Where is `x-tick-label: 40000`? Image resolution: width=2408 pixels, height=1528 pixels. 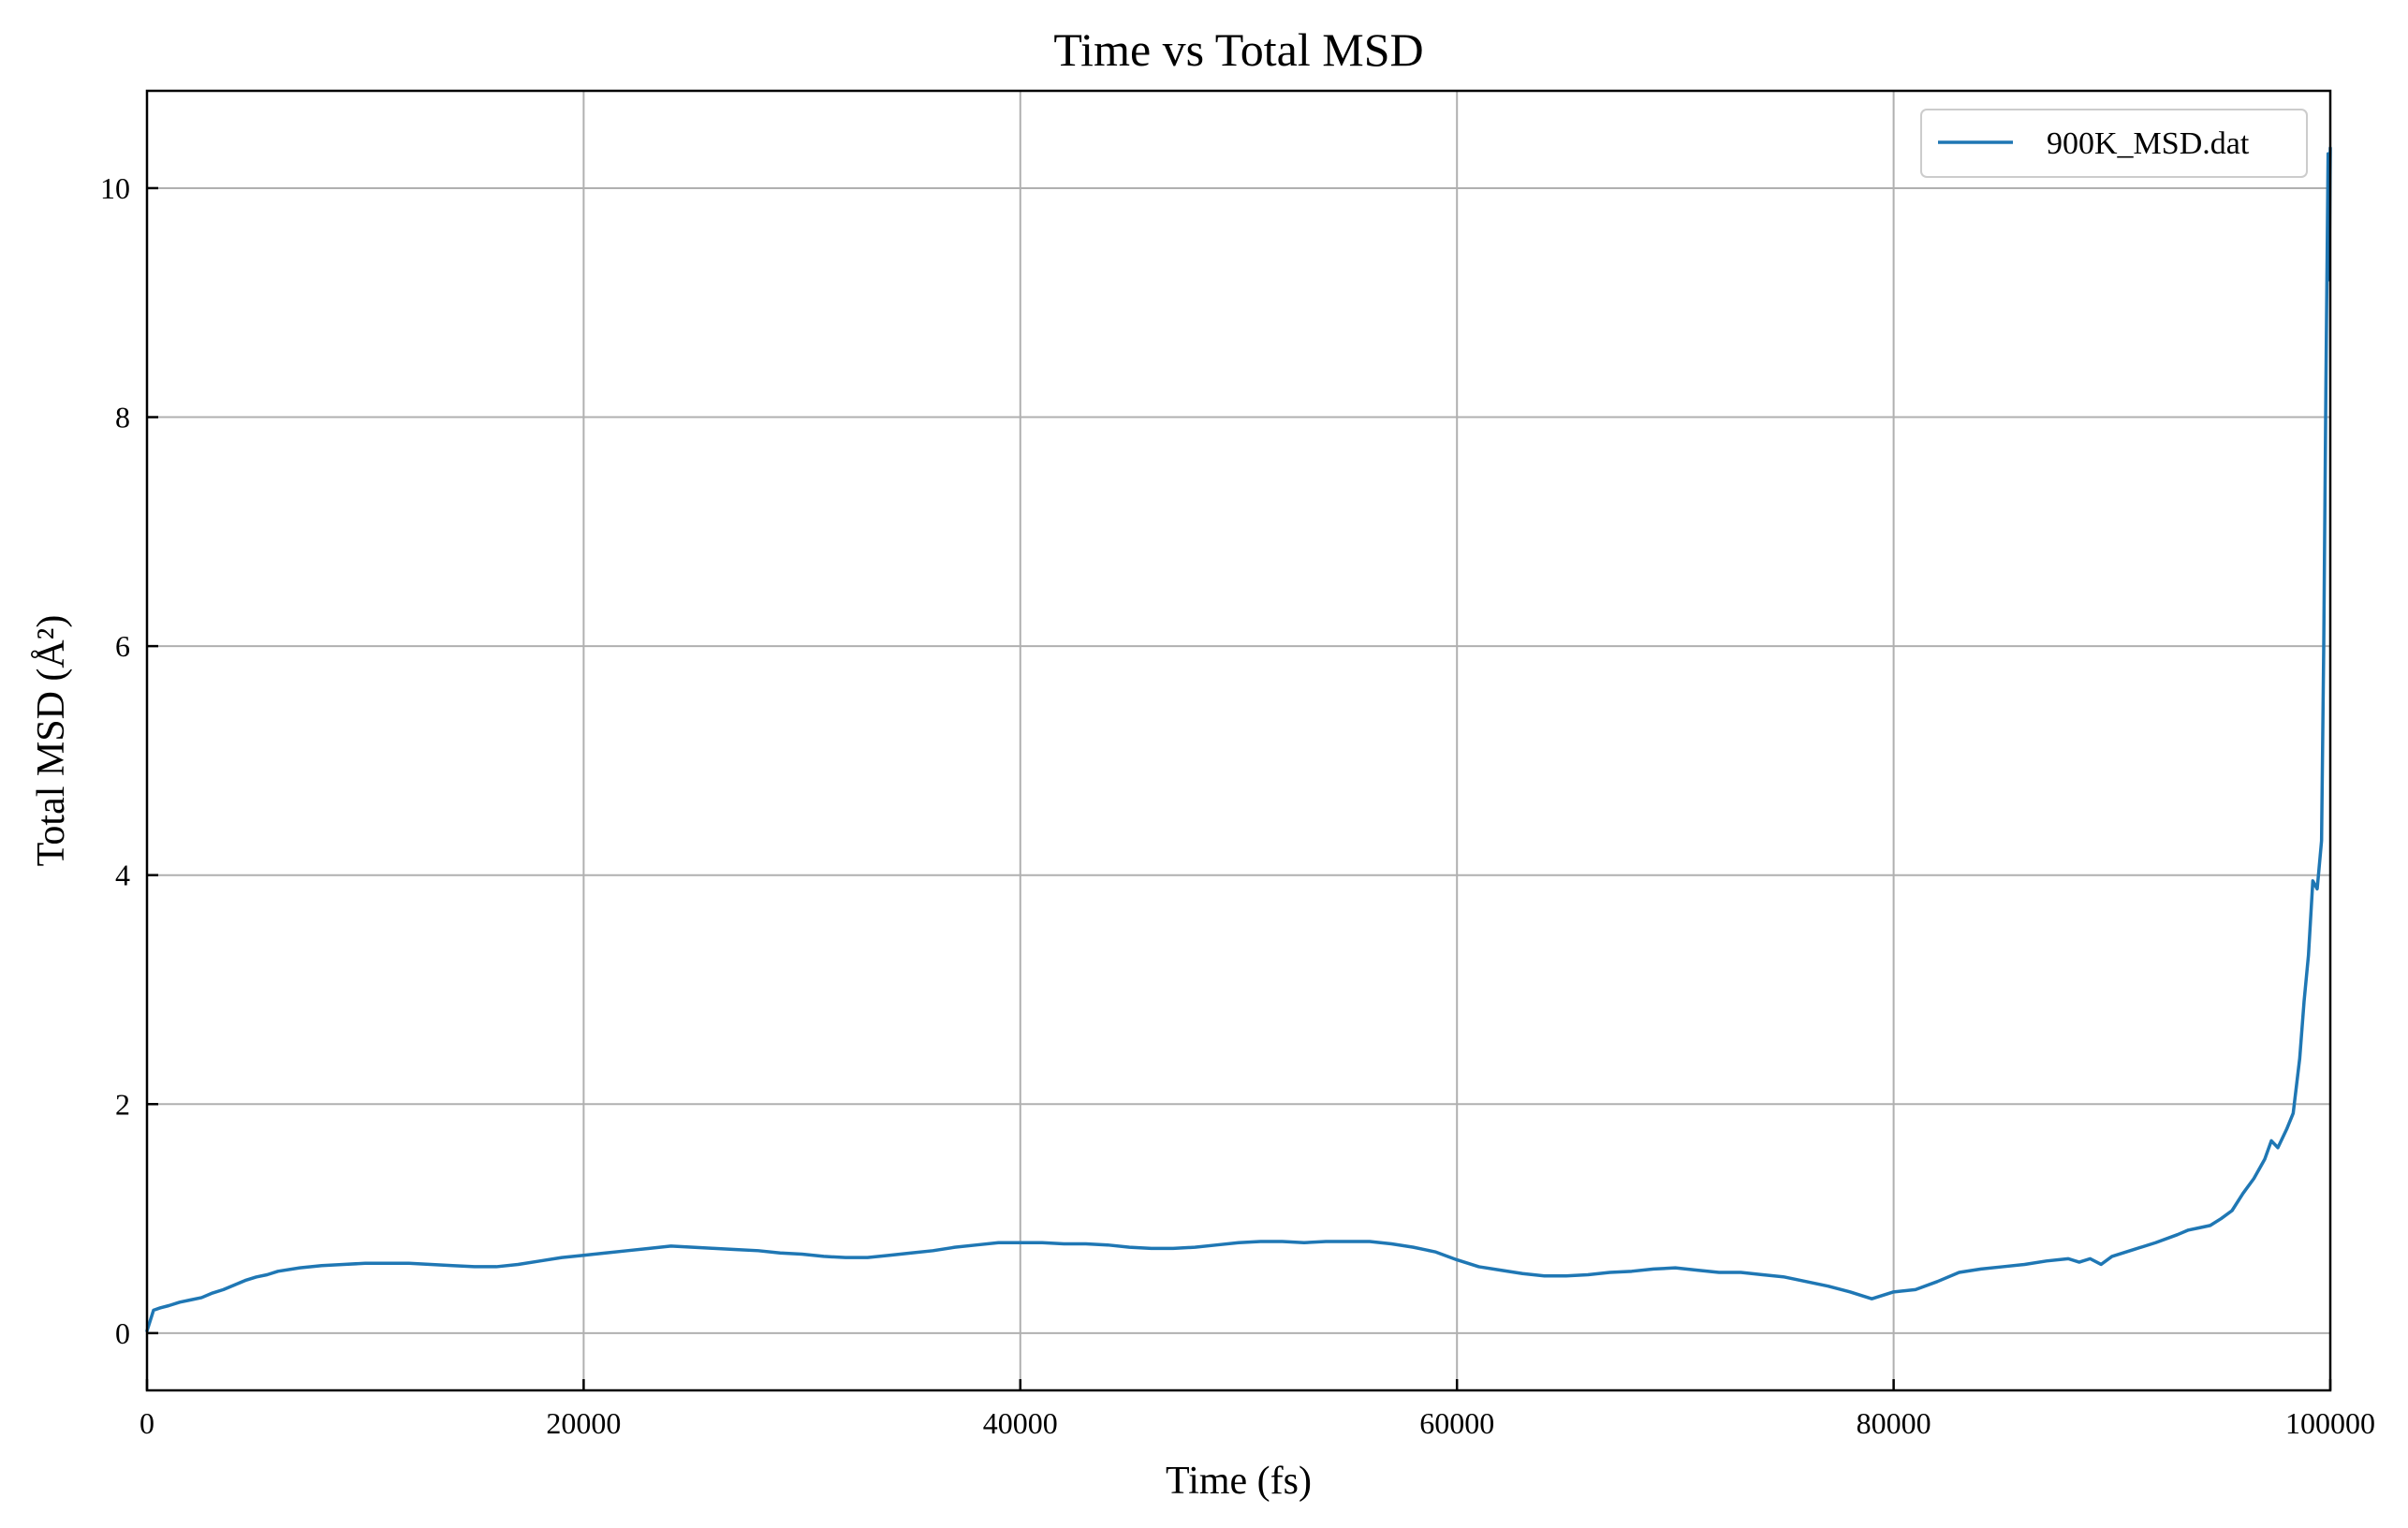
x-tick-label: 40000 is located at coordinates (1021, 1423).